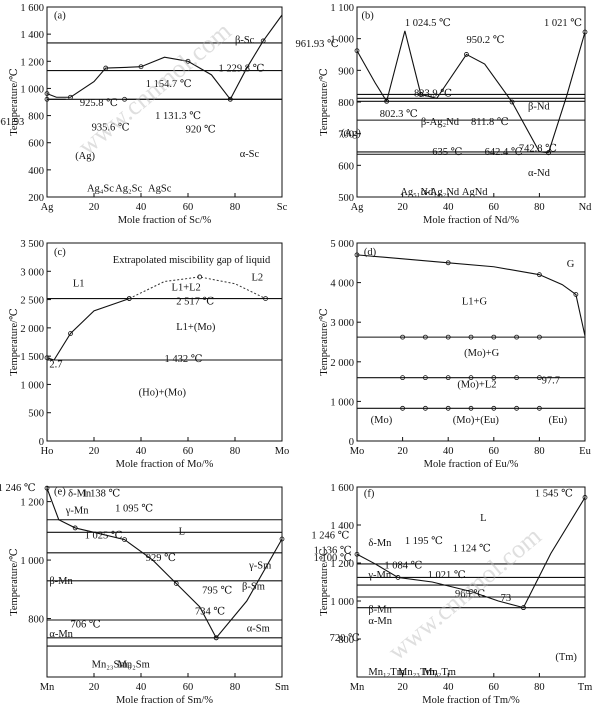  I want to click on x-tick-label: 40, so click(141, 451).